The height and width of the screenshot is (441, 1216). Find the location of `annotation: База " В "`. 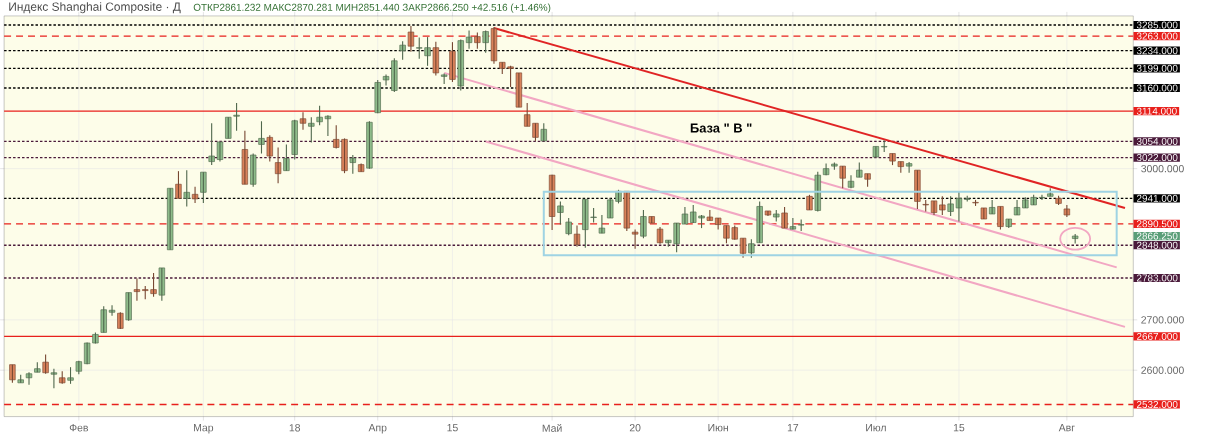

annotation: База " В " is located at coordinates (721, 128).